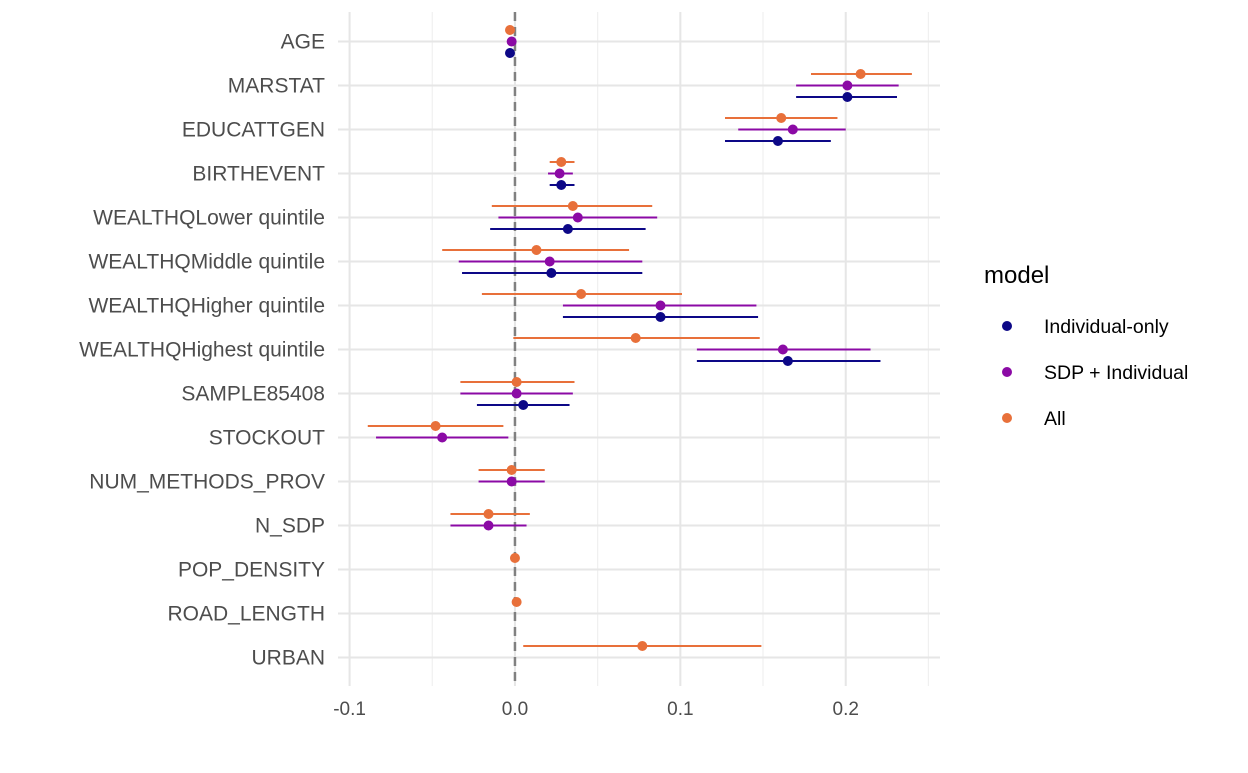 The height and width of the screenshot is (773, 1248). I want to click on y-tick-label-wealthqlower-quintile: WEALTHQLower quintile, so click(209, 218).